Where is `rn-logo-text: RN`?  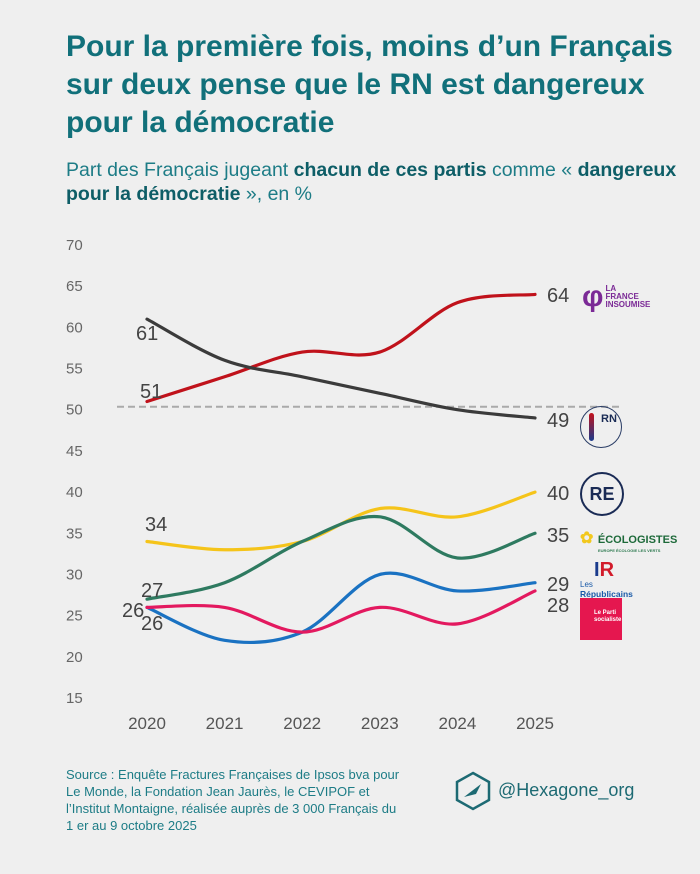
rn-logo-text: RN is located at coordinates (609, 419).